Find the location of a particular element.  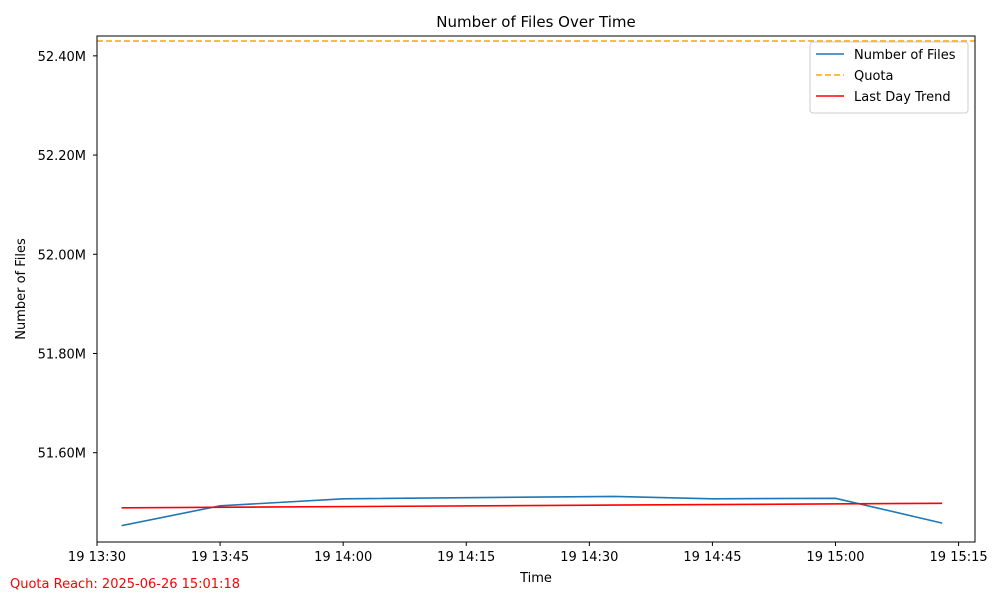

x-tick-label: 19 14:45 is located at coordinates (712, 557).